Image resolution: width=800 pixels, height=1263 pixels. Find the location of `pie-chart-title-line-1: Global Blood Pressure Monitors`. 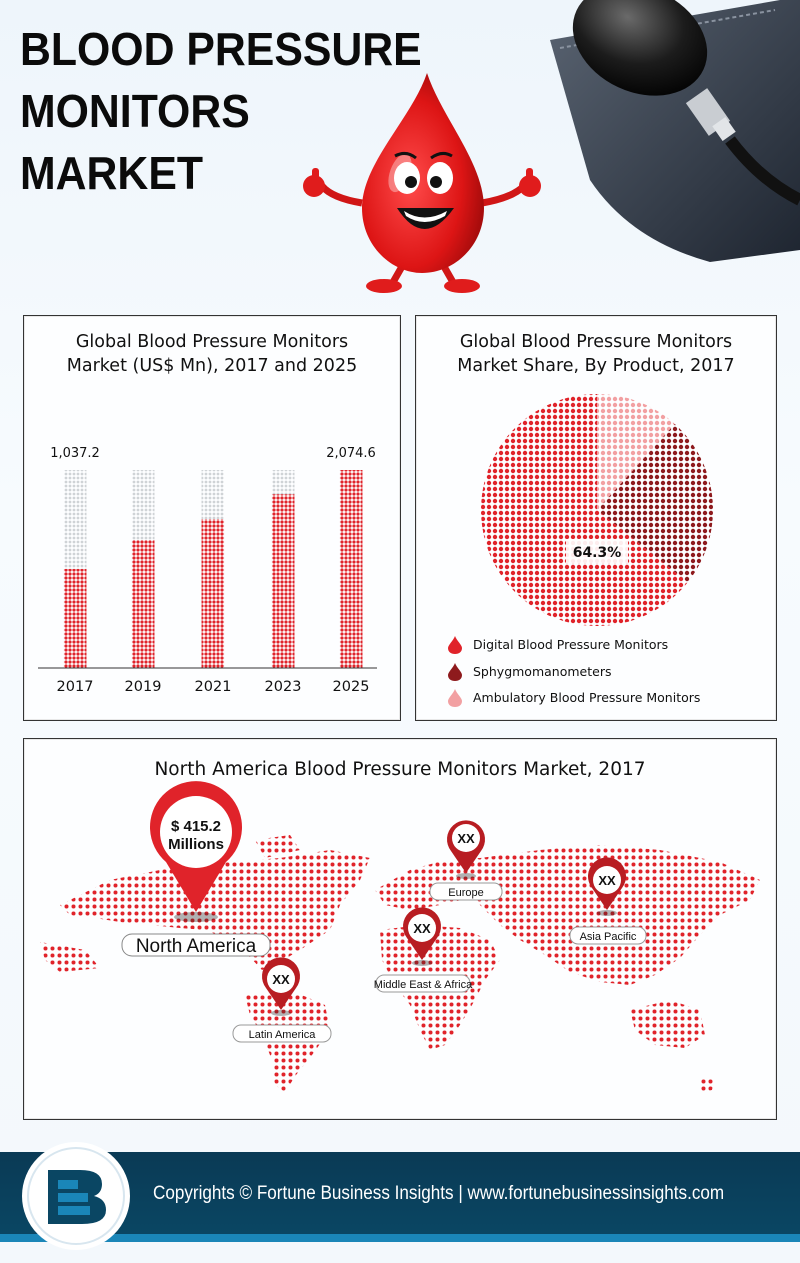

pie-chart-title-line-1: Global Blood Pressure Monitors is located at coordinates (596, 342).